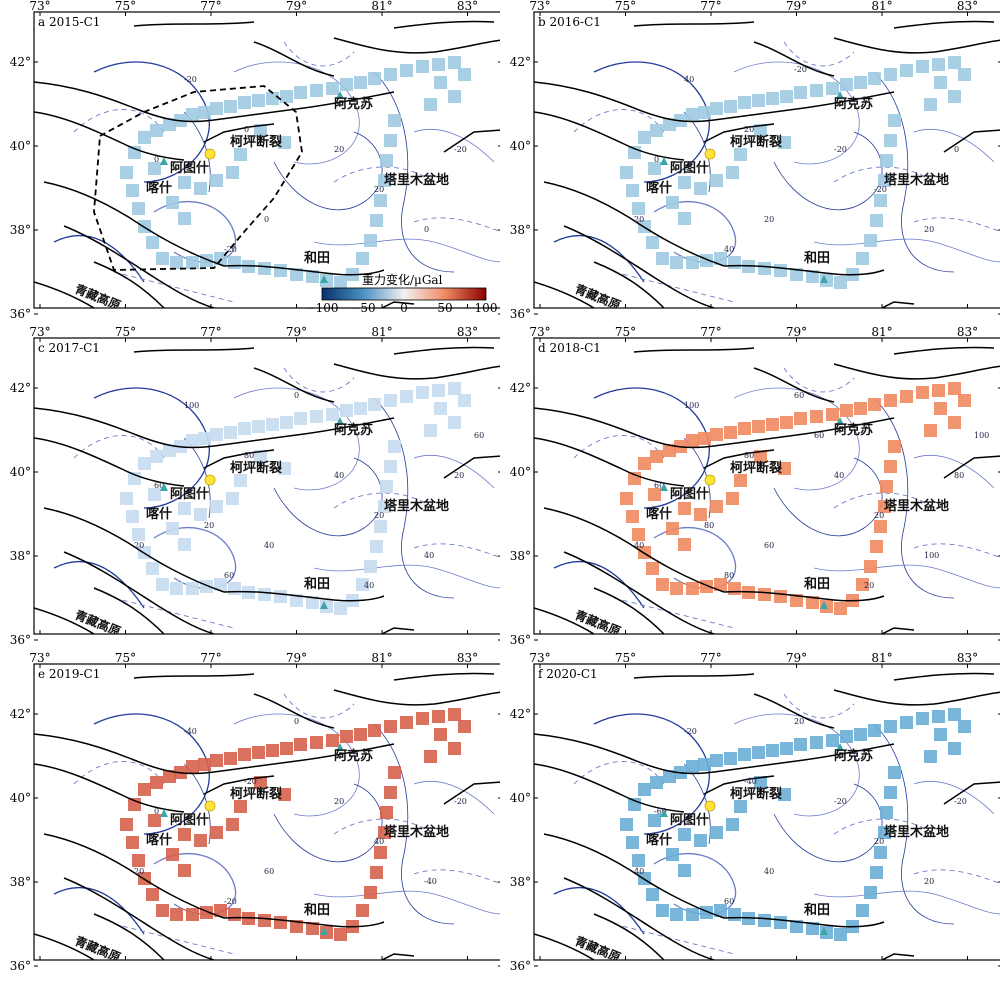  What do you see at coordinates (931, 555) in the screenshot?
I see `contour-label: 100` at bounding box center [931, 555].